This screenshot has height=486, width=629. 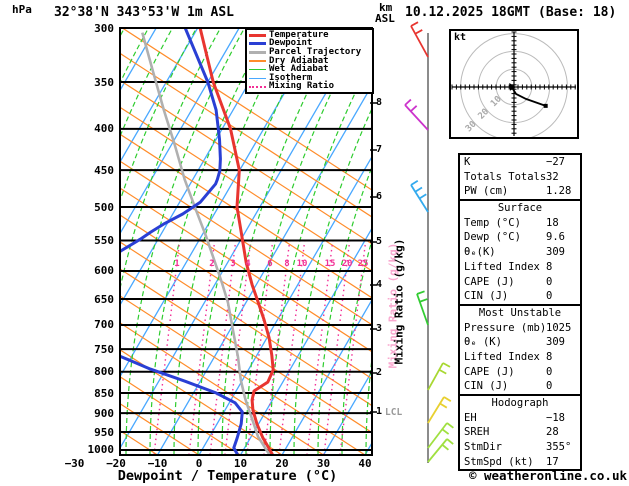 What do you see at coordinates (104, 271) in the screenshot?
I see `pressure-tick-label: 600` at bounding box center [104, 271].